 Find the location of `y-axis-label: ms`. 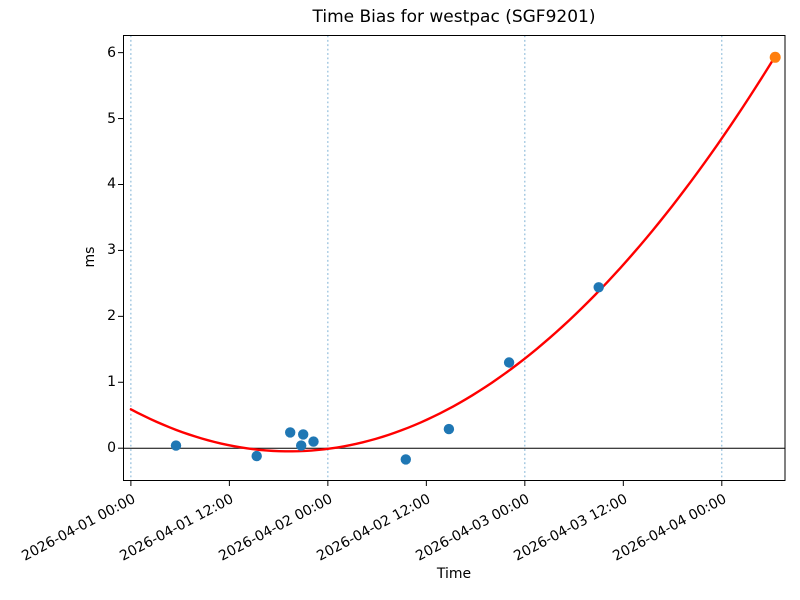

y-axis-label: ms is located at coordinates (90, 257).